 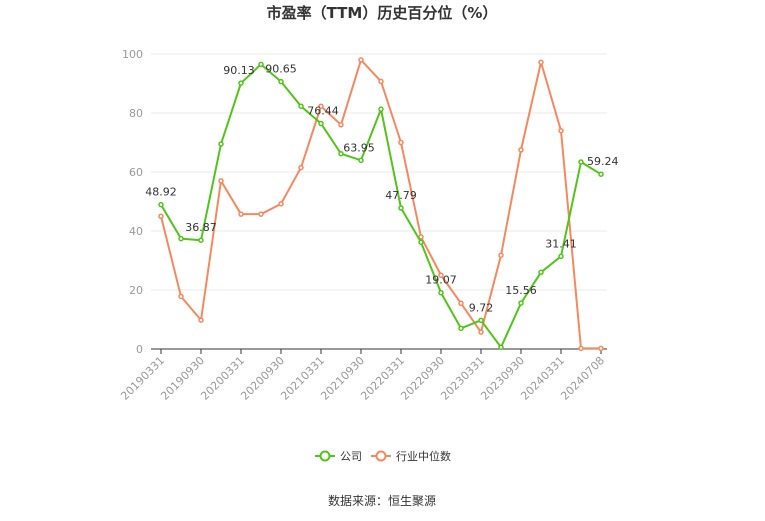 What do you see at coordinates (136, 231) in the screenshot?
I see `y-tick-label: 40` at bounding box center [136, 231].